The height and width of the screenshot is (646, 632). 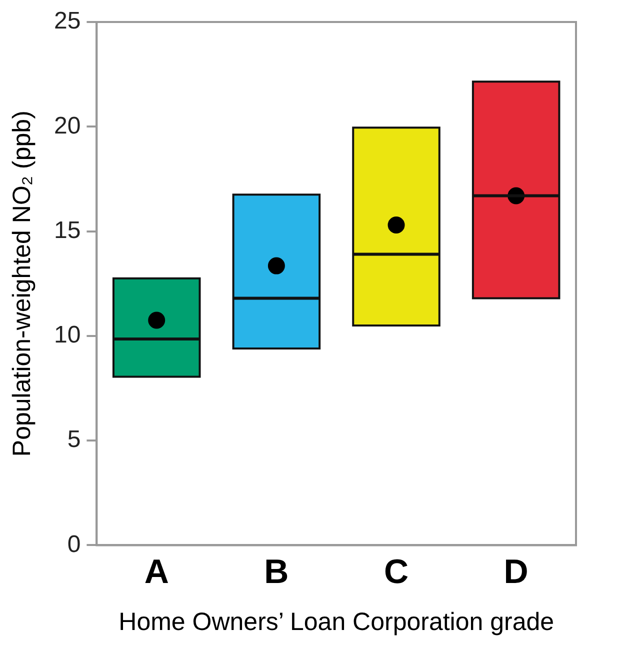 What do you see at coordinates (67, 335) in the screenshot?
I see `y-tick-label: 10` at bounding box center [67, 335].